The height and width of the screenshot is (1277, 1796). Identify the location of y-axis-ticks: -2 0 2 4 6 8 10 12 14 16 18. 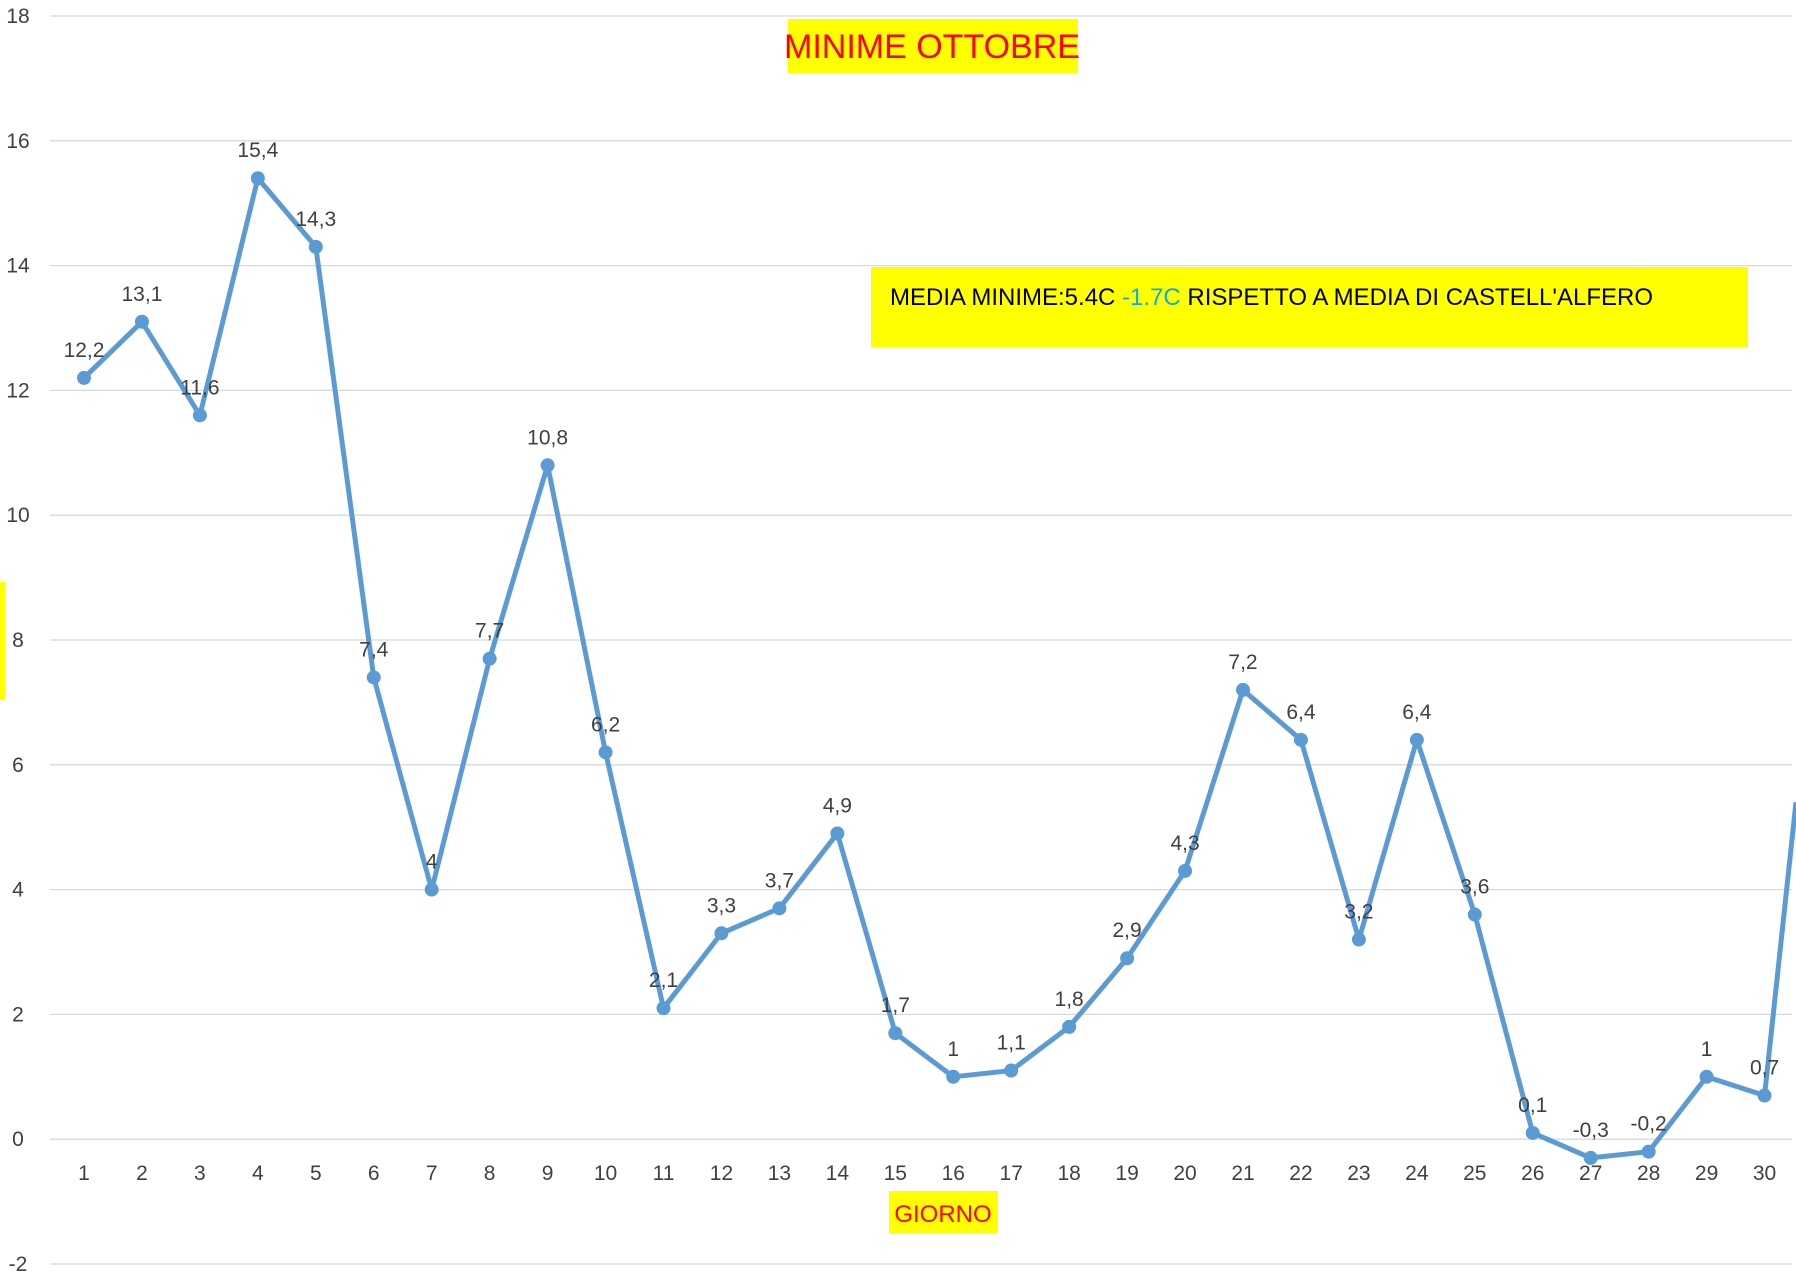
(18, 640).